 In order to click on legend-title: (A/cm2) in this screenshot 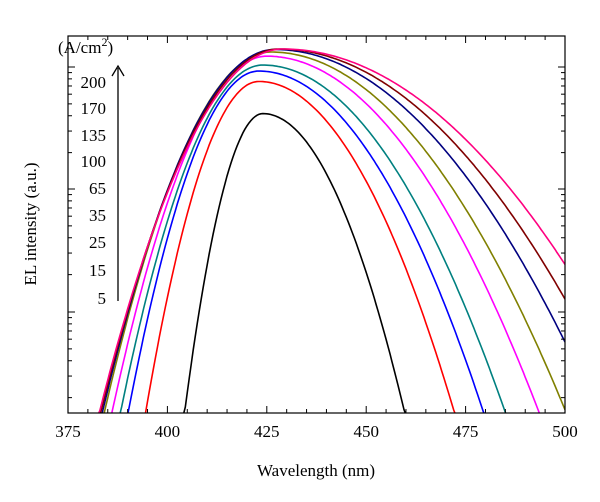, I will do `click(85, 46)`.